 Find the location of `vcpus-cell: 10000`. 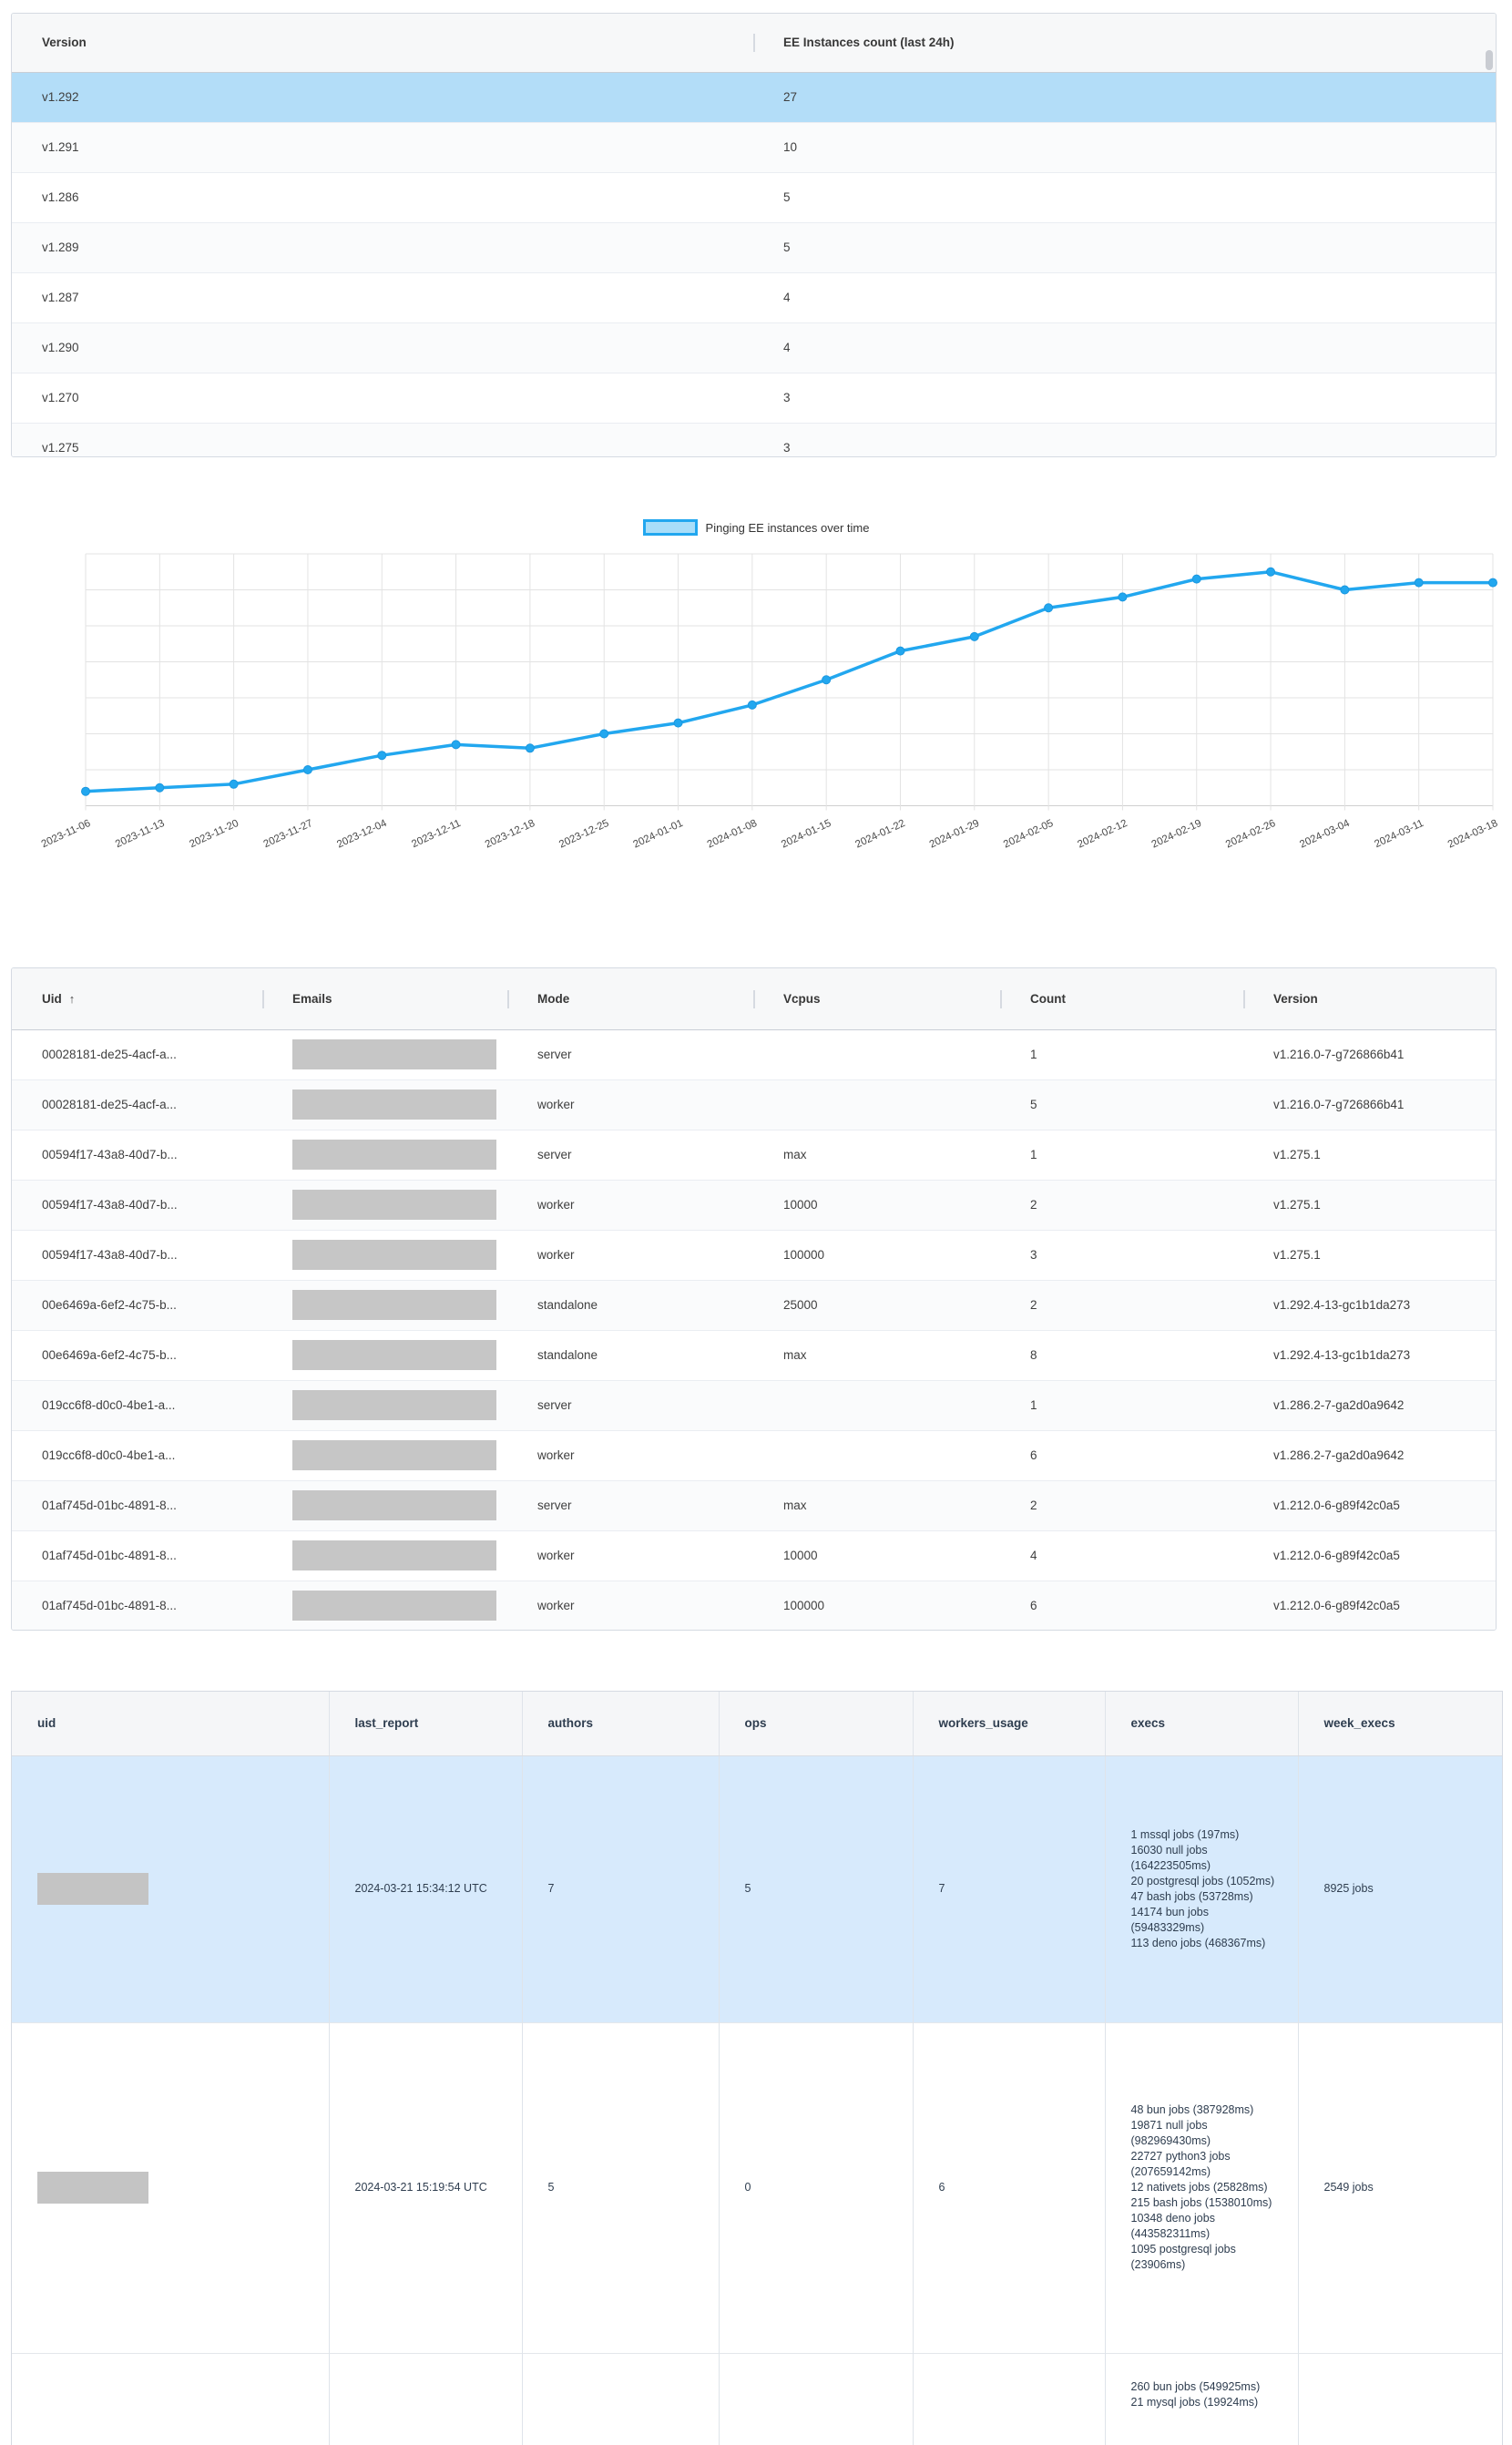

vcpus-cell: 10000 is located at coordinates (876, 1204).